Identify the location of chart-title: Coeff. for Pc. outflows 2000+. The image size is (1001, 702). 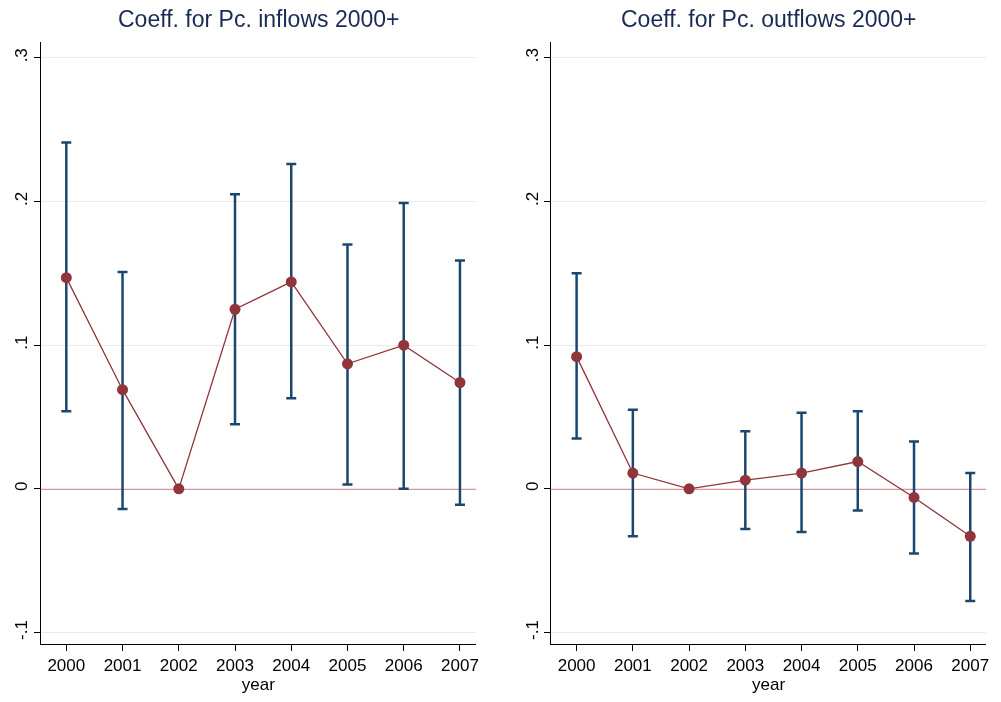
(769, 19).